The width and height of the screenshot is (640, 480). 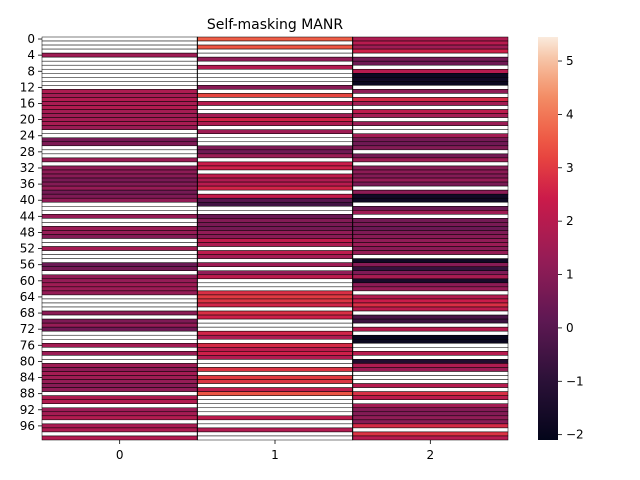 What do you see at coordinates (575, 435) in the screenshot?
I see `colorbar-tick-label: −2` at bounding box center [575, 435].